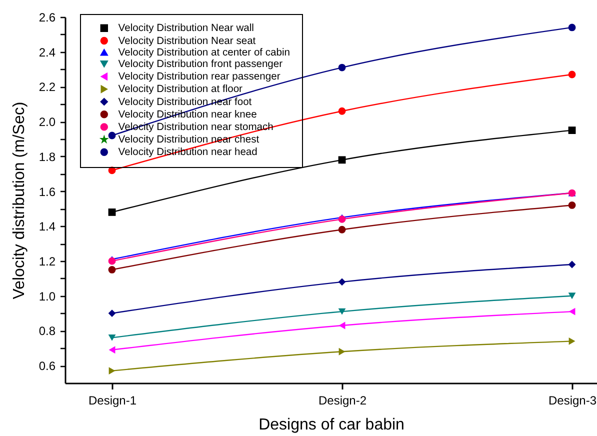 This screenshot has height=436, width=597. What do you see at coordinates (47, 261) in the screenshot?
I see `y-tick-label: 1.2` at bounding box center [47, 261].